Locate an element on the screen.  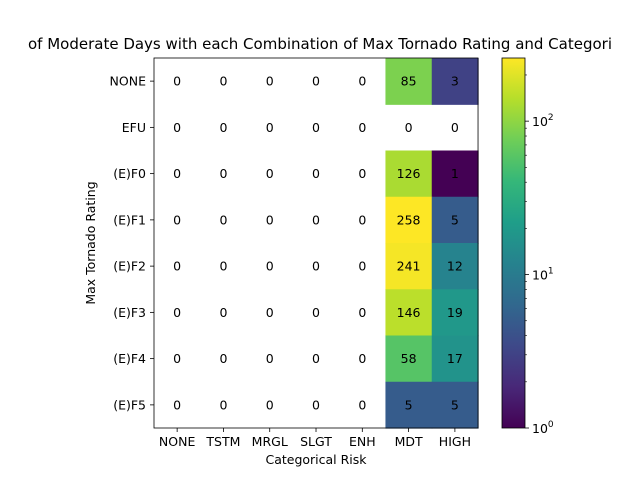
cell-value-label: 146 is located at coordinates (409, 312).